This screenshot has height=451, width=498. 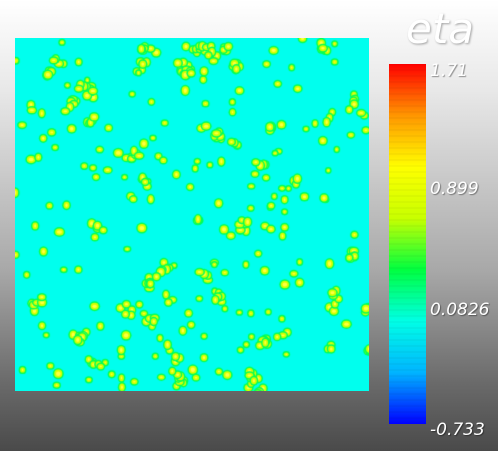 I want to click on colorbar-bands, so click(x=407, y=241).